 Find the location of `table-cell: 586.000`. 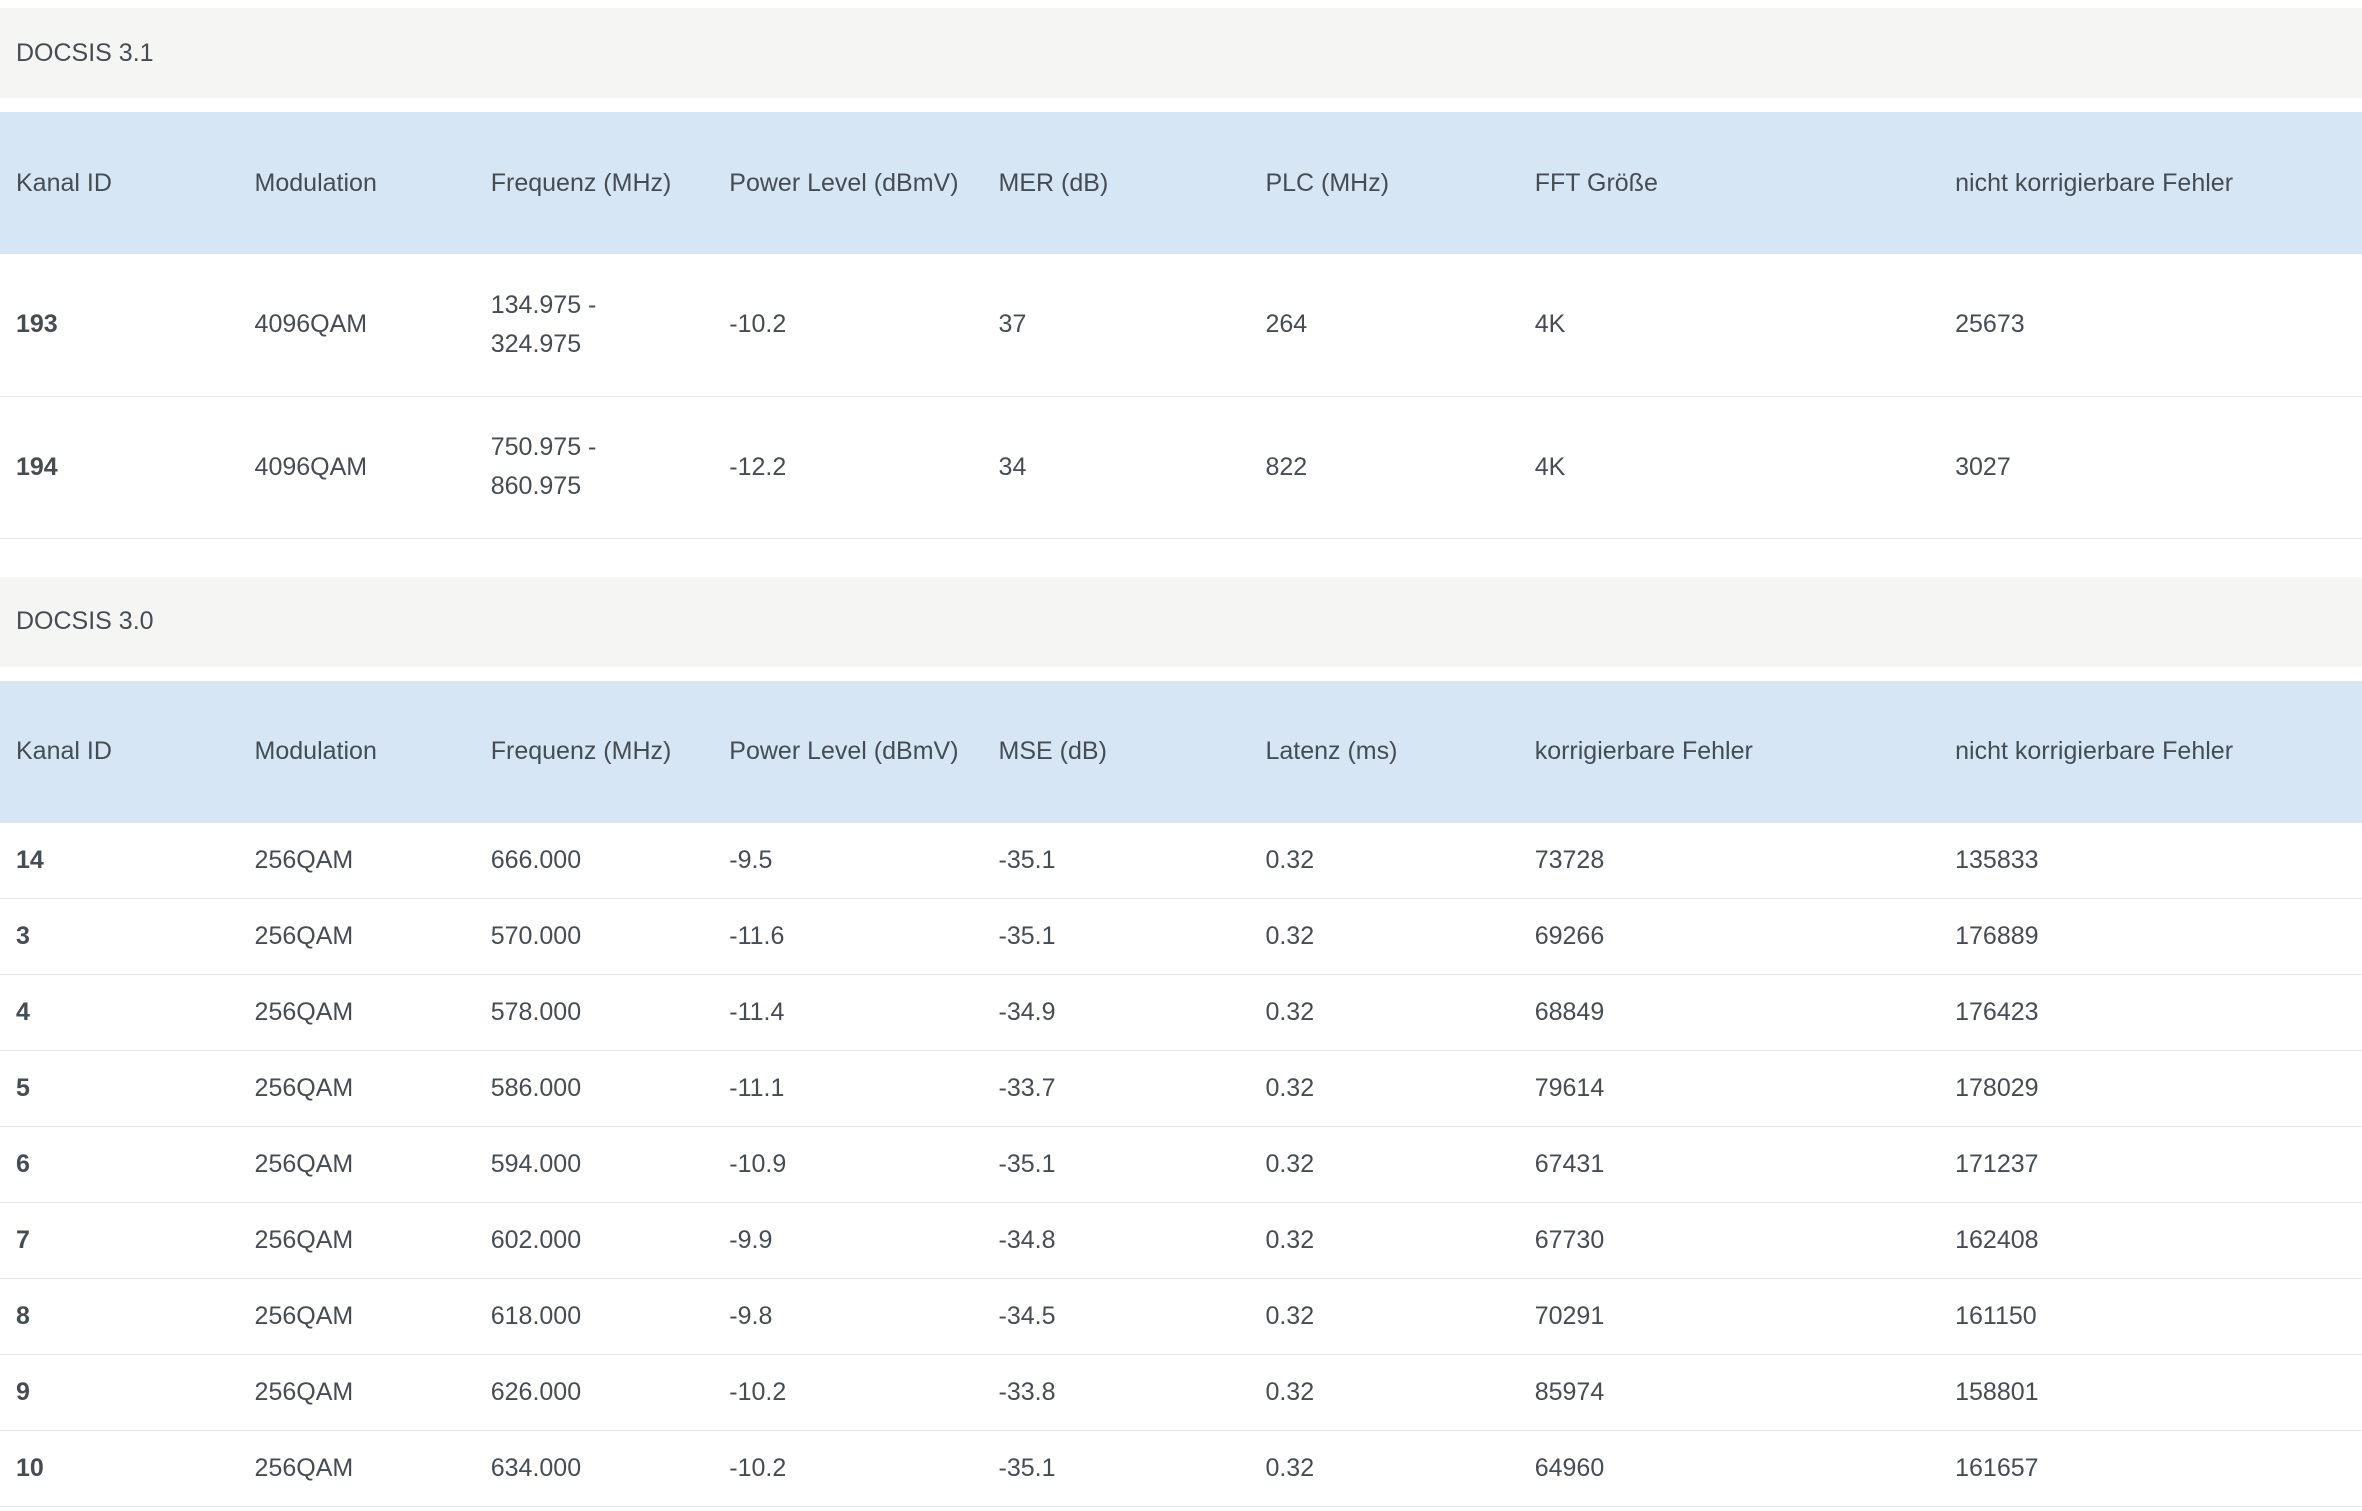

table-cell: 586.000 is located at coordinates (594, 1088).